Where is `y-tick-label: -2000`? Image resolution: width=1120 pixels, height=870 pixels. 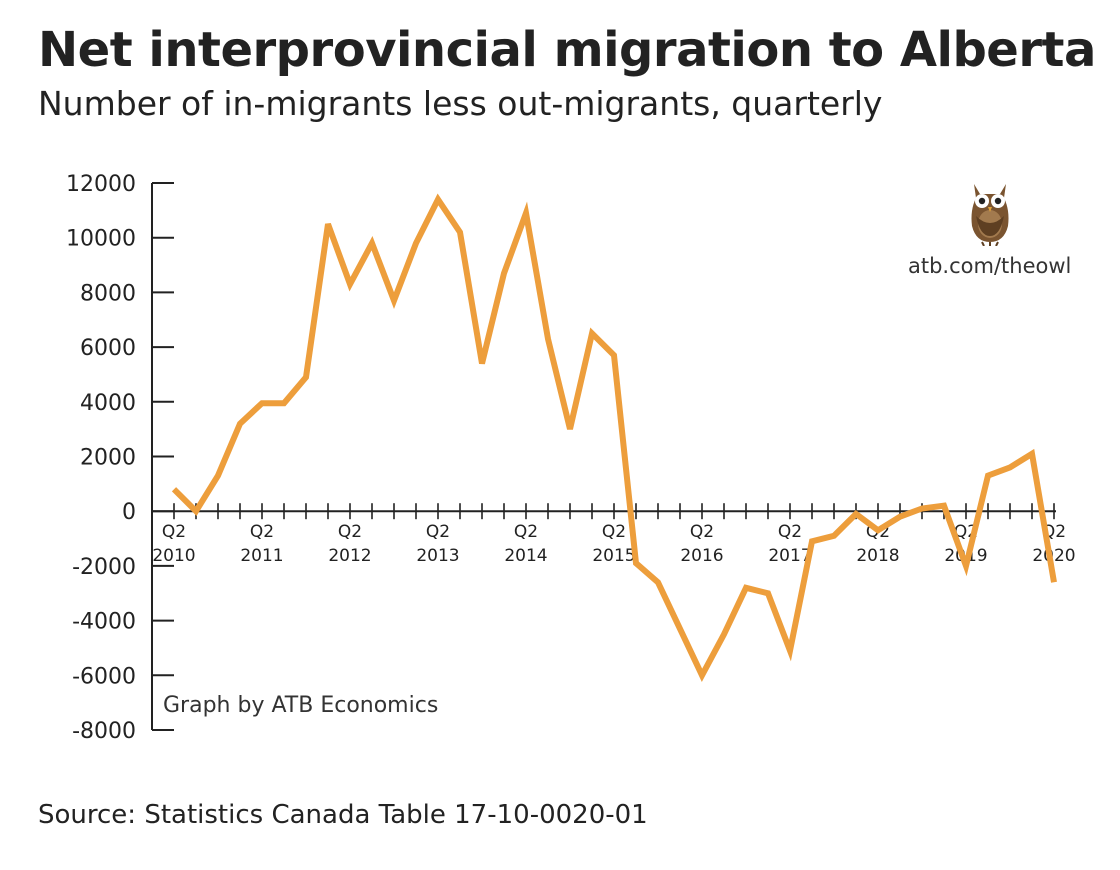
y-tick-label: -2000 is located at coordinates (104, 567).